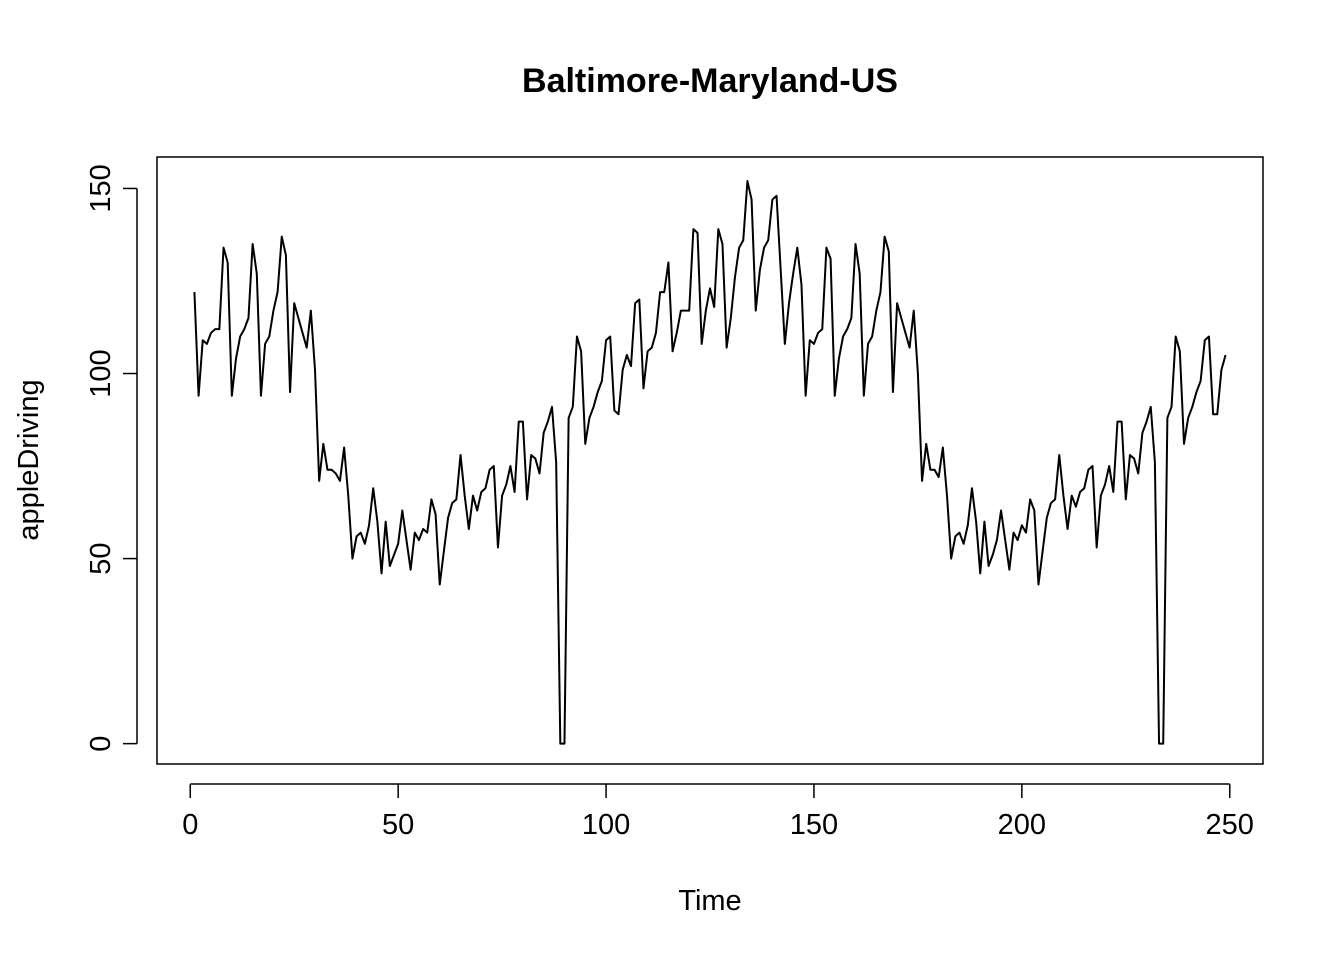  I want to click on y-tick-label: 150, so click(101, 188).